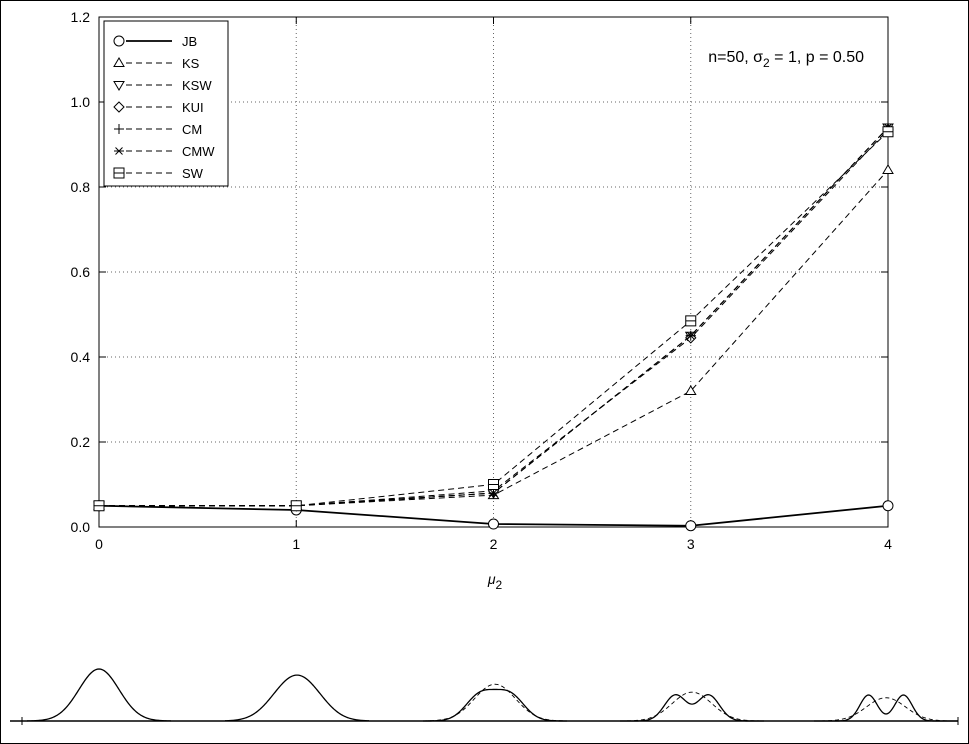 This screenshot has height=744, width=969. Describe the element at coordinates (193, 173) in the screenshot. I see `legend-label: SW` at that location.